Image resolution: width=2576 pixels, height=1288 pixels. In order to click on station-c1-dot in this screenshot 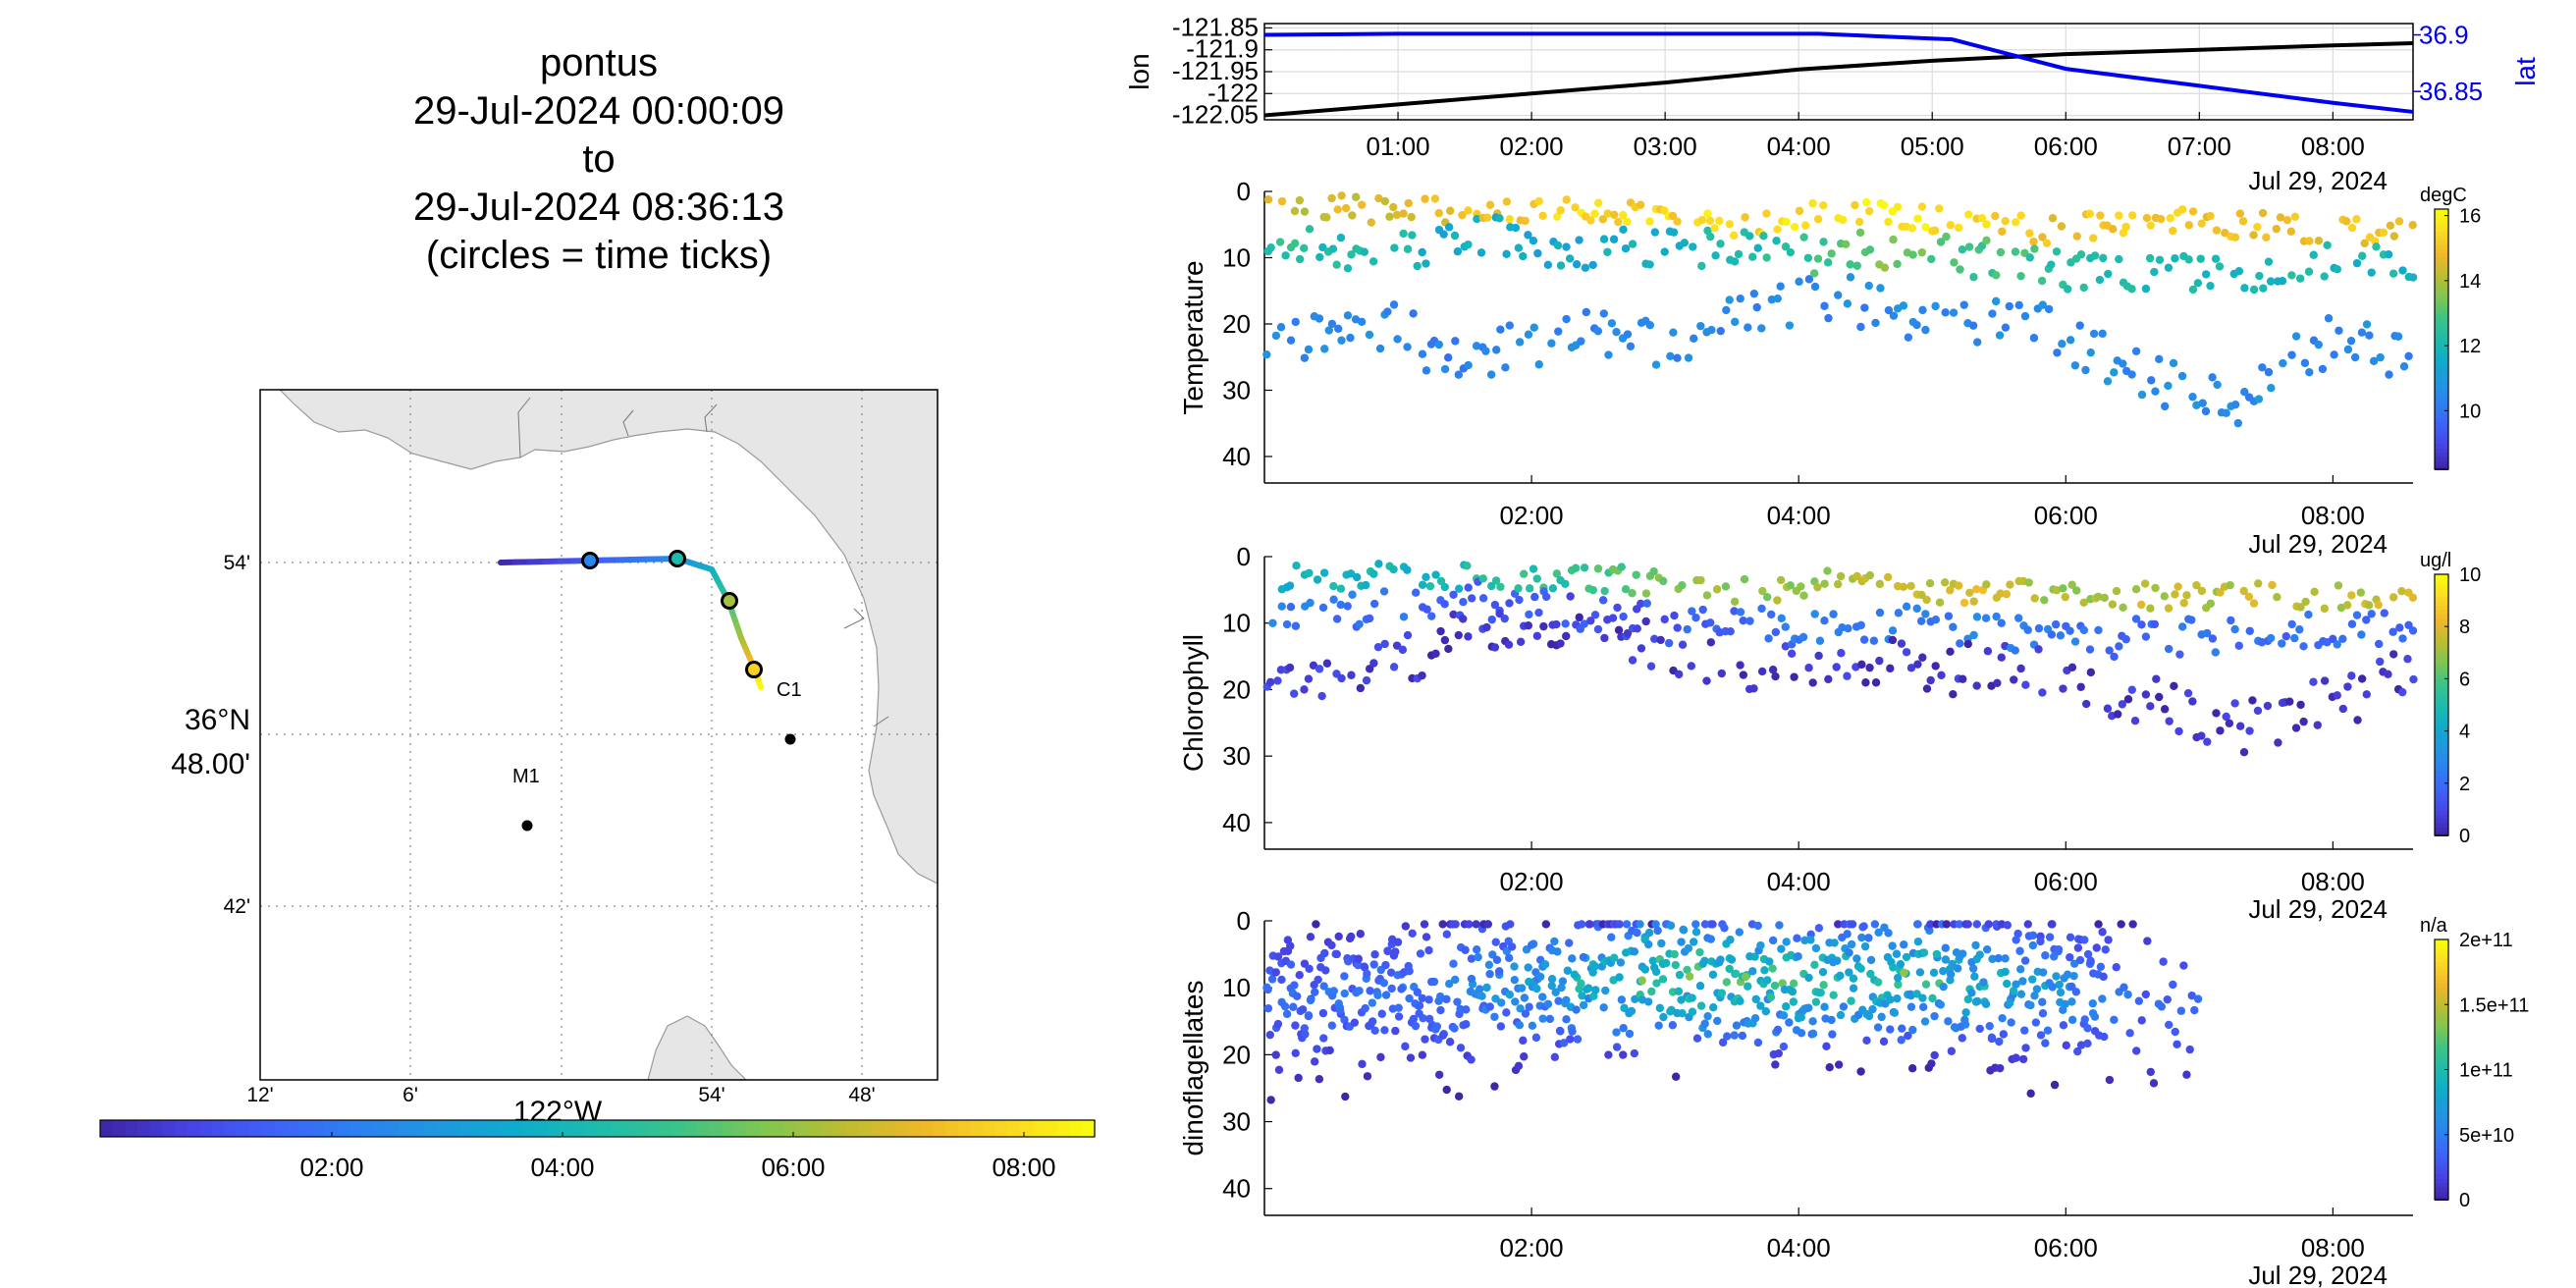, I will do `click(790, 739)`.